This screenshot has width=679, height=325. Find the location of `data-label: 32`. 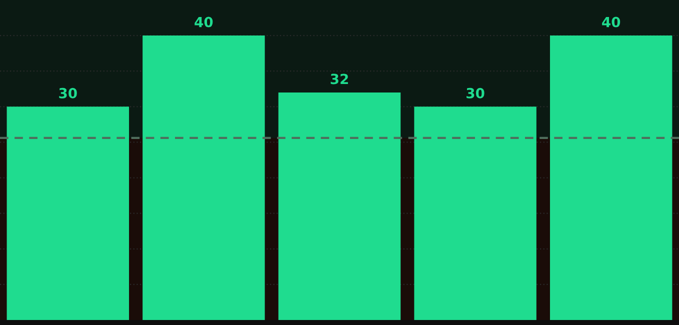

data-label: 32 is located at coordinates (339, 79).